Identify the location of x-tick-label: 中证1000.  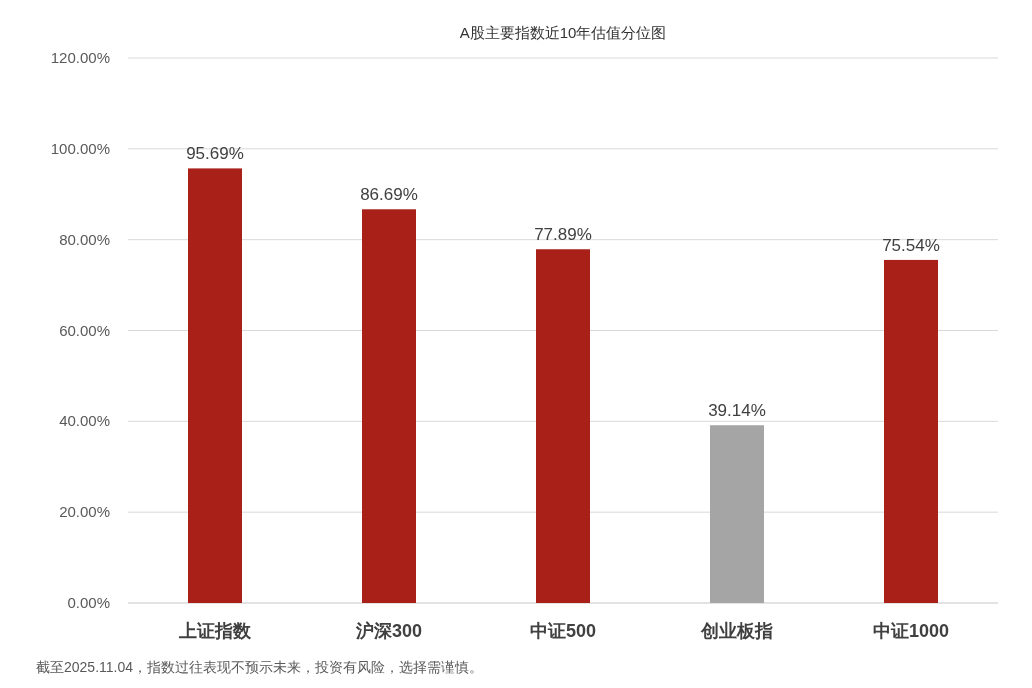
(911, 631).